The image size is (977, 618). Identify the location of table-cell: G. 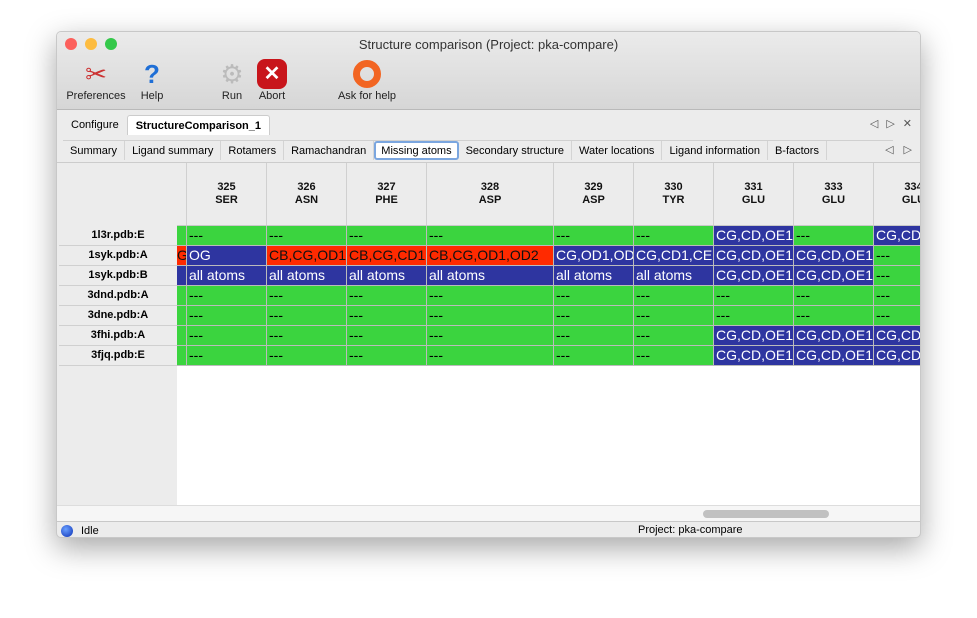
(182, 256).